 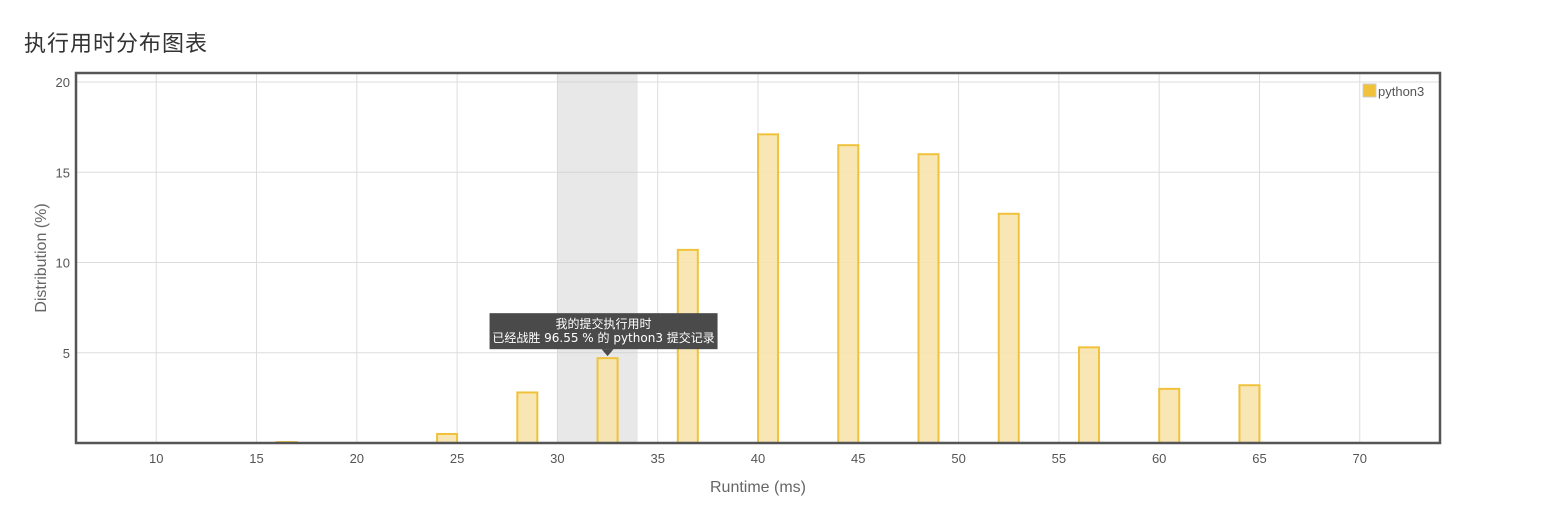 I want to click on tooltip-box, so click(x=603, y=331).